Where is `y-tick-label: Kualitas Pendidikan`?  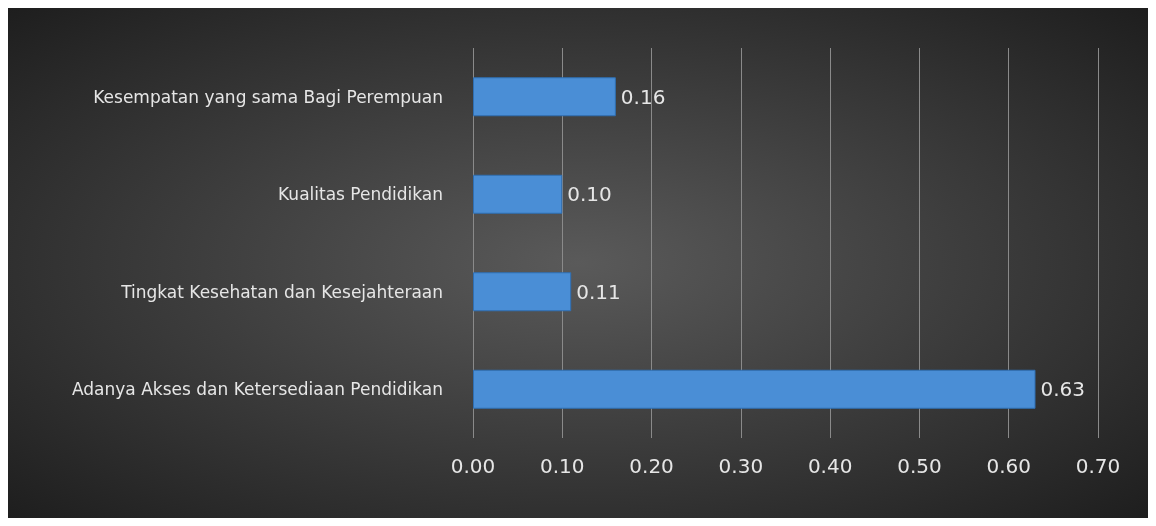
y-tick-label: Kualitas Pendidikan is located at coordinates (360, 194).